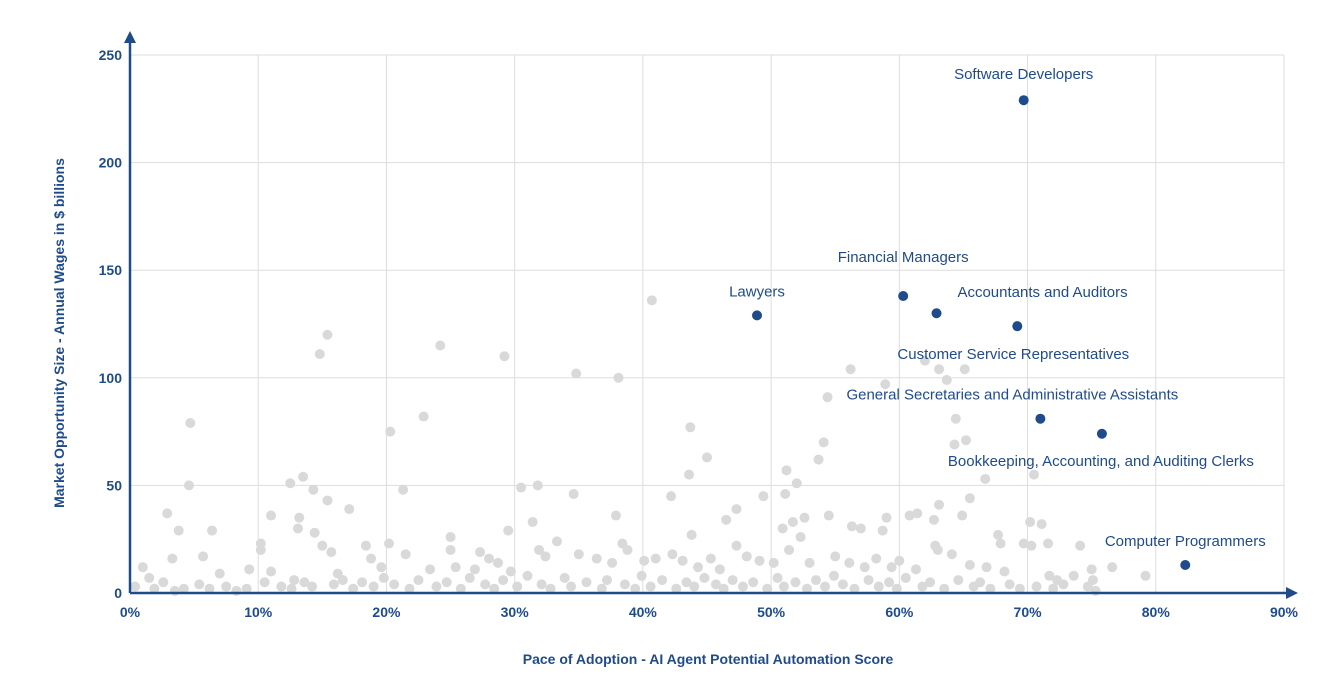 The width and height of the screenshot is (1324, 682). Describe the element at coordinates (118, 593) in the screenshot. I see `y-tick-label: 0` at that location.